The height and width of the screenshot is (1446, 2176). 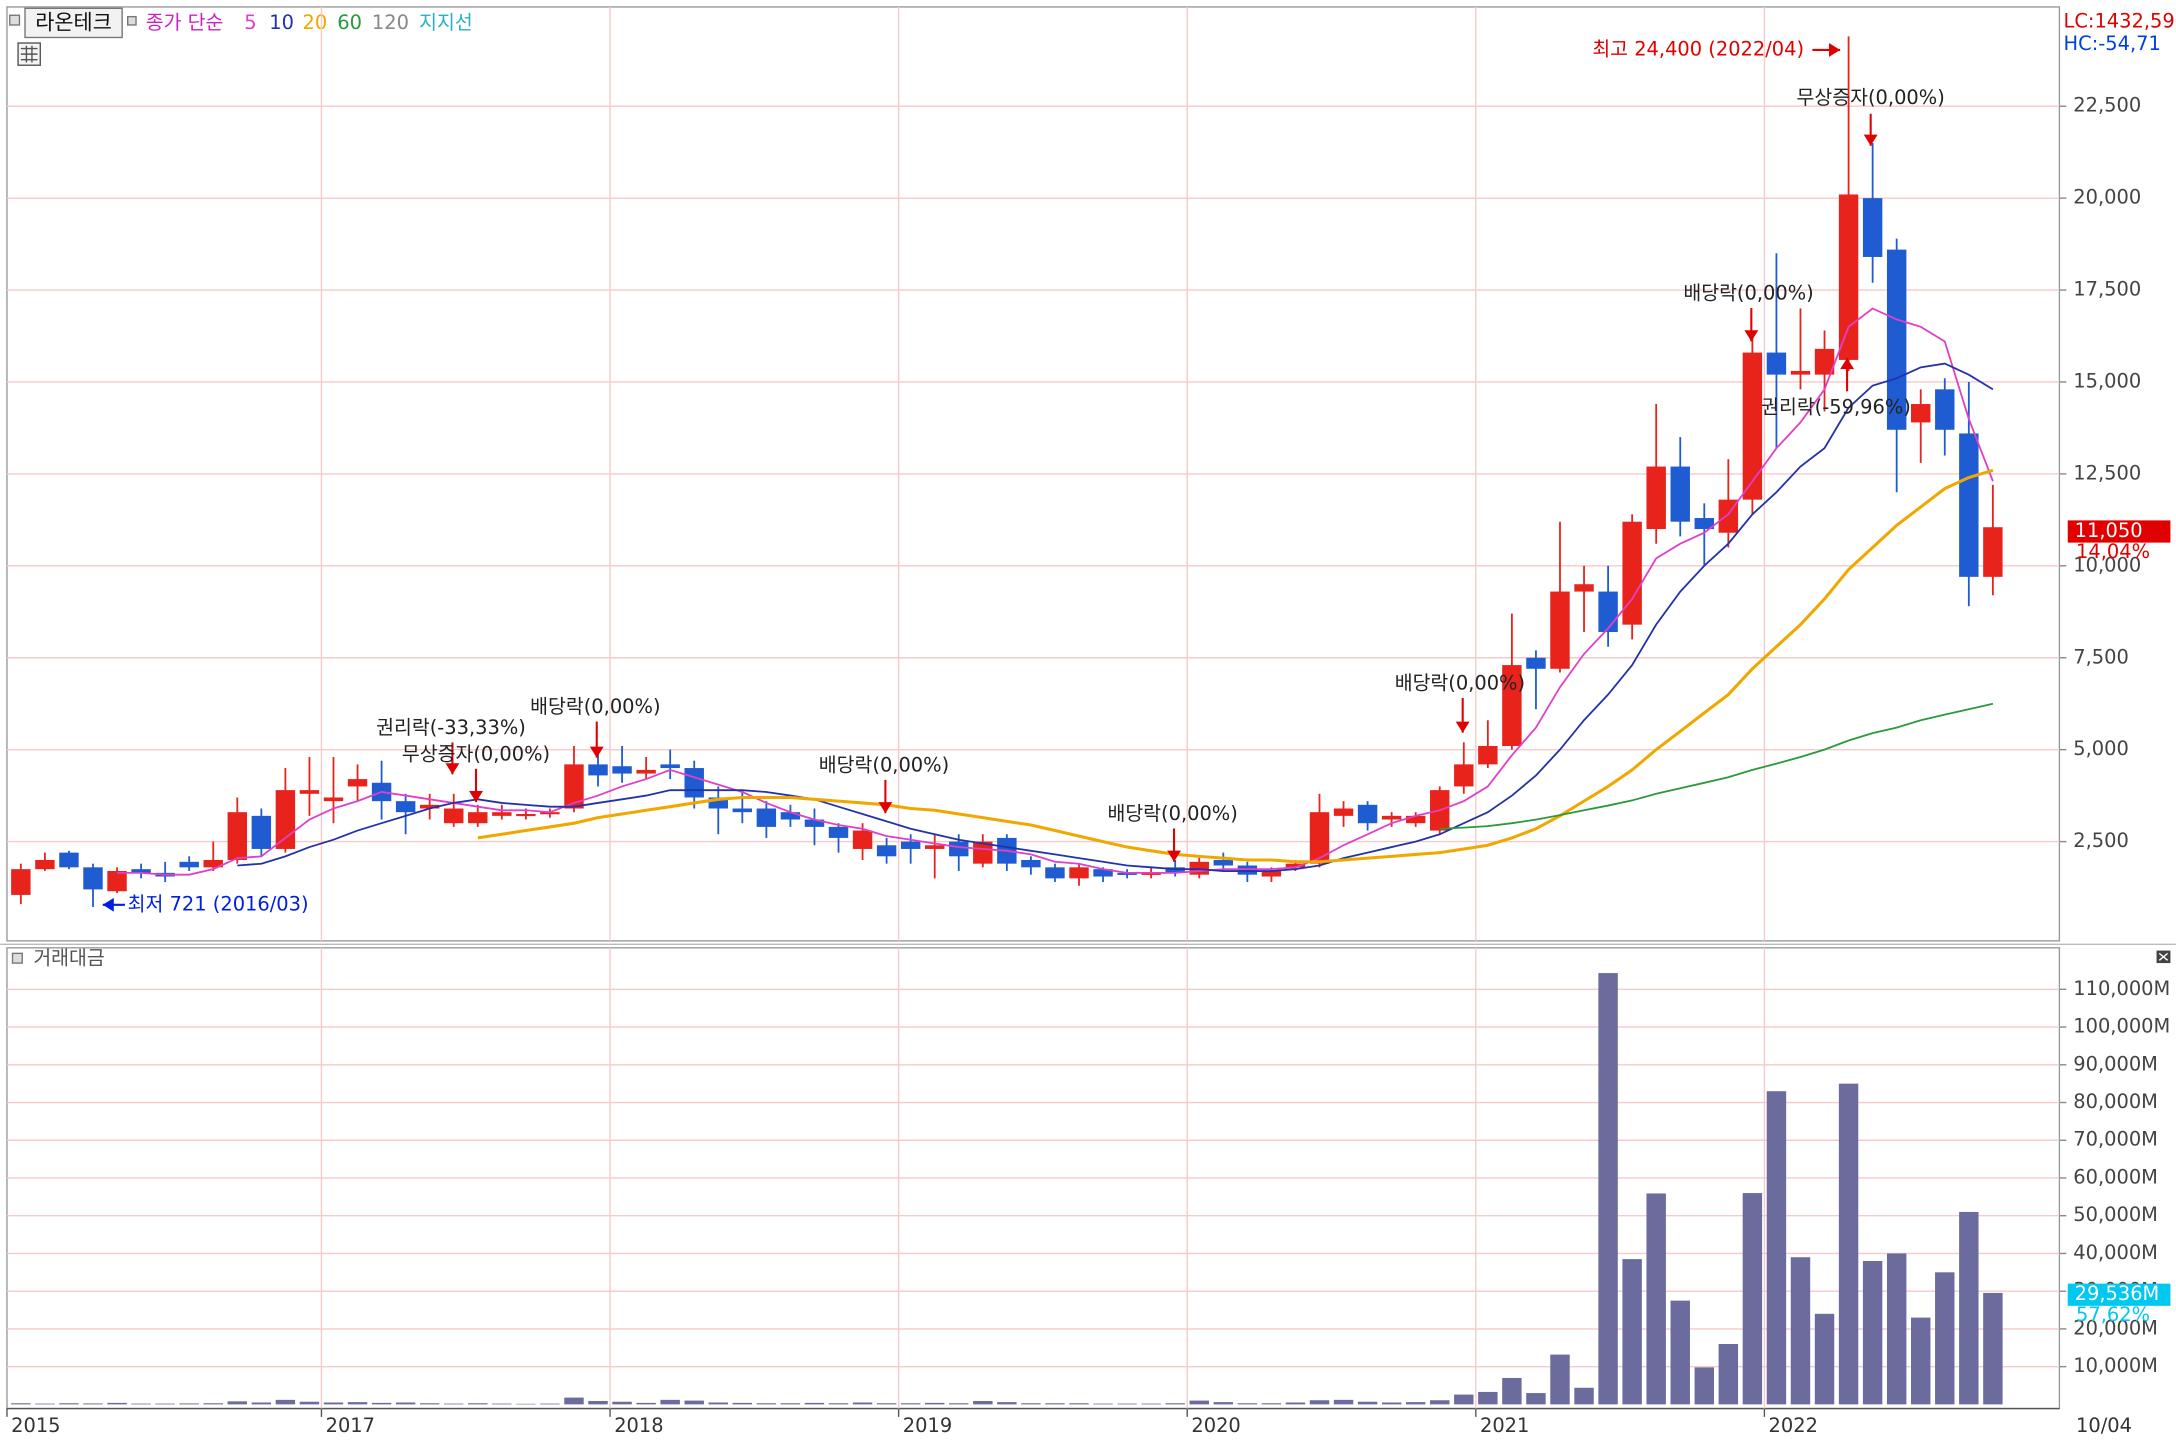 I want to click on value-tag: 29,536M, so click(x=2117, y=1293).